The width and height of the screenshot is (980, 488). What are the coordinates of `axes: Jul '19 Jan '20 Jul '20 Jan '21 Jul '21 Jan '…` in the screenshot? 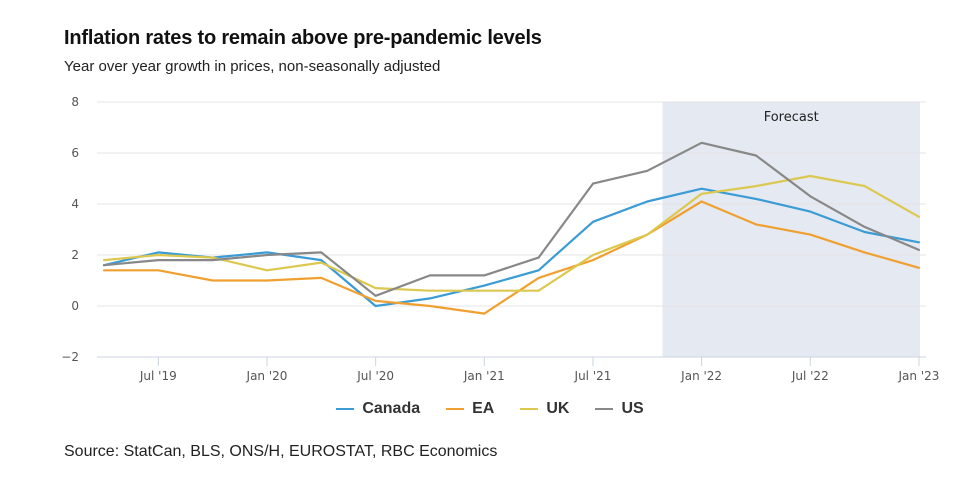 It's located at (539, 370).